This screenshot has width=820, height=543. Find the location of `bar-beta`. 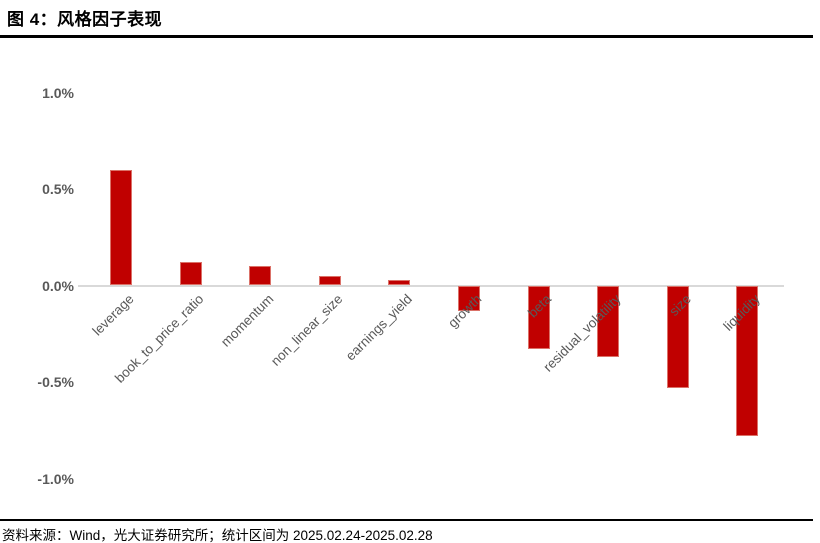

bar-beta is located at coordinates (538, 317).